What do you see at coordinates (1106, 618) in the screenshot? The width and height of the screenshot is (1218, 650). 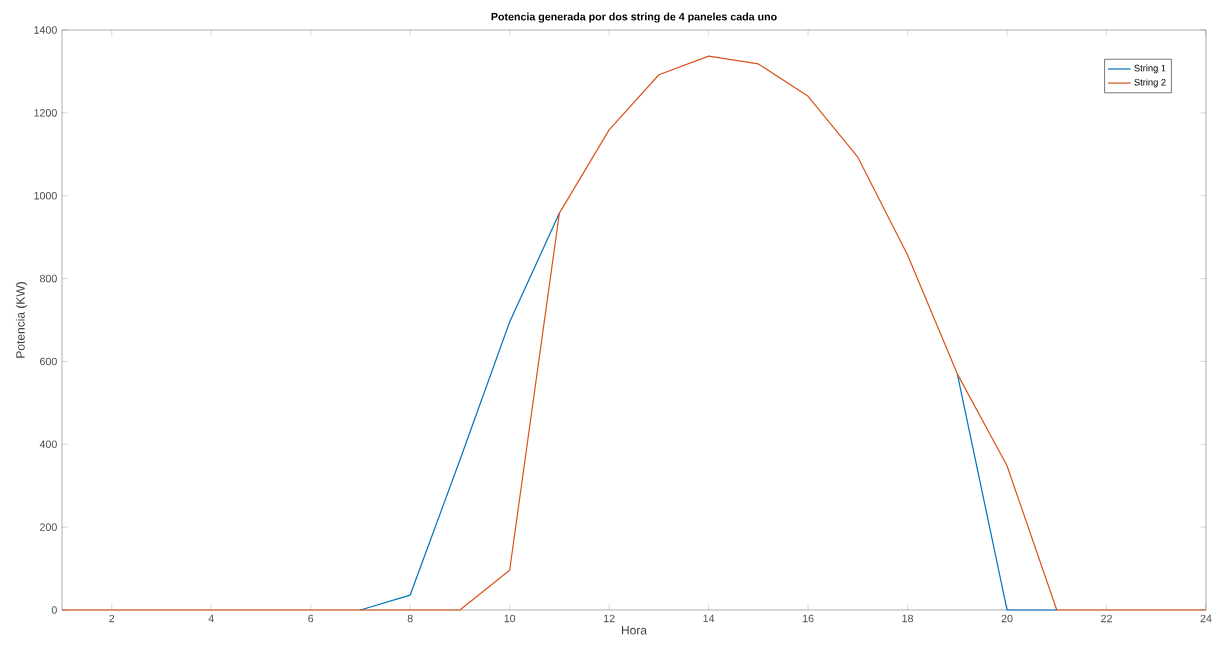 I see `x-tick-label: 22` at bounding box center [1106, 618].